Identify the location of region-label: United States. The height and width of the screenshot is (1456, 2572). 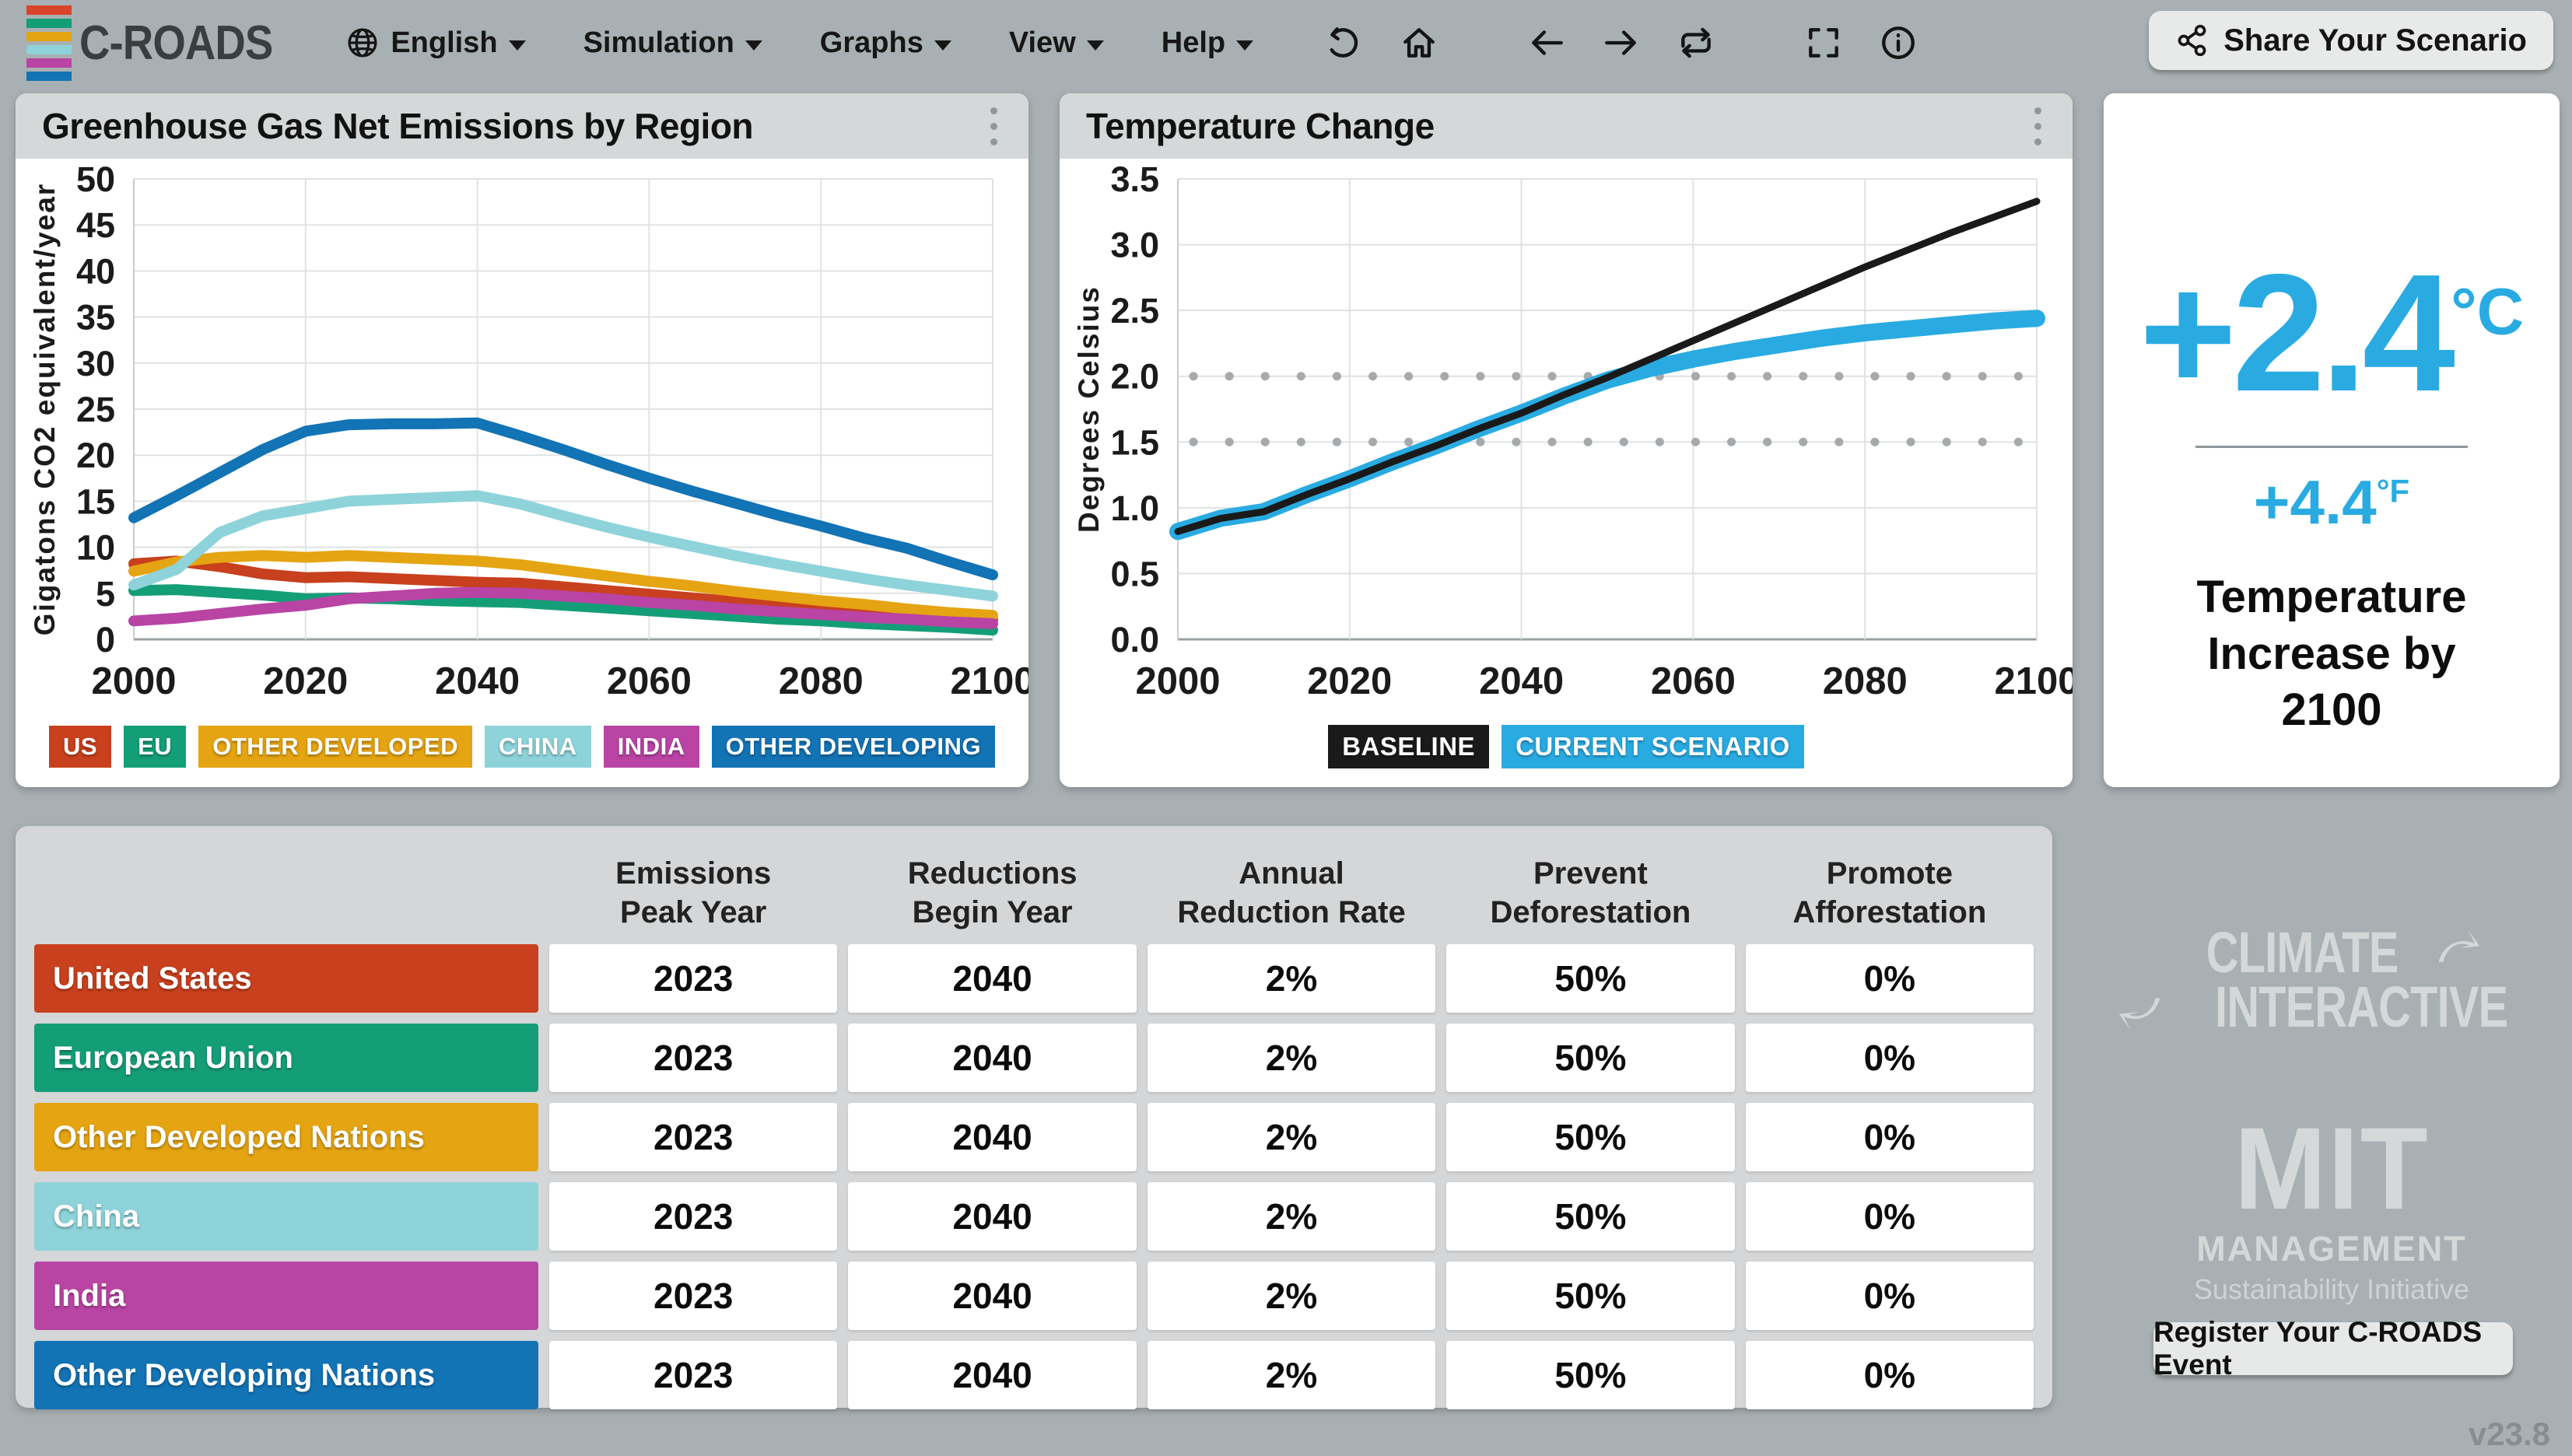
(286, 979).